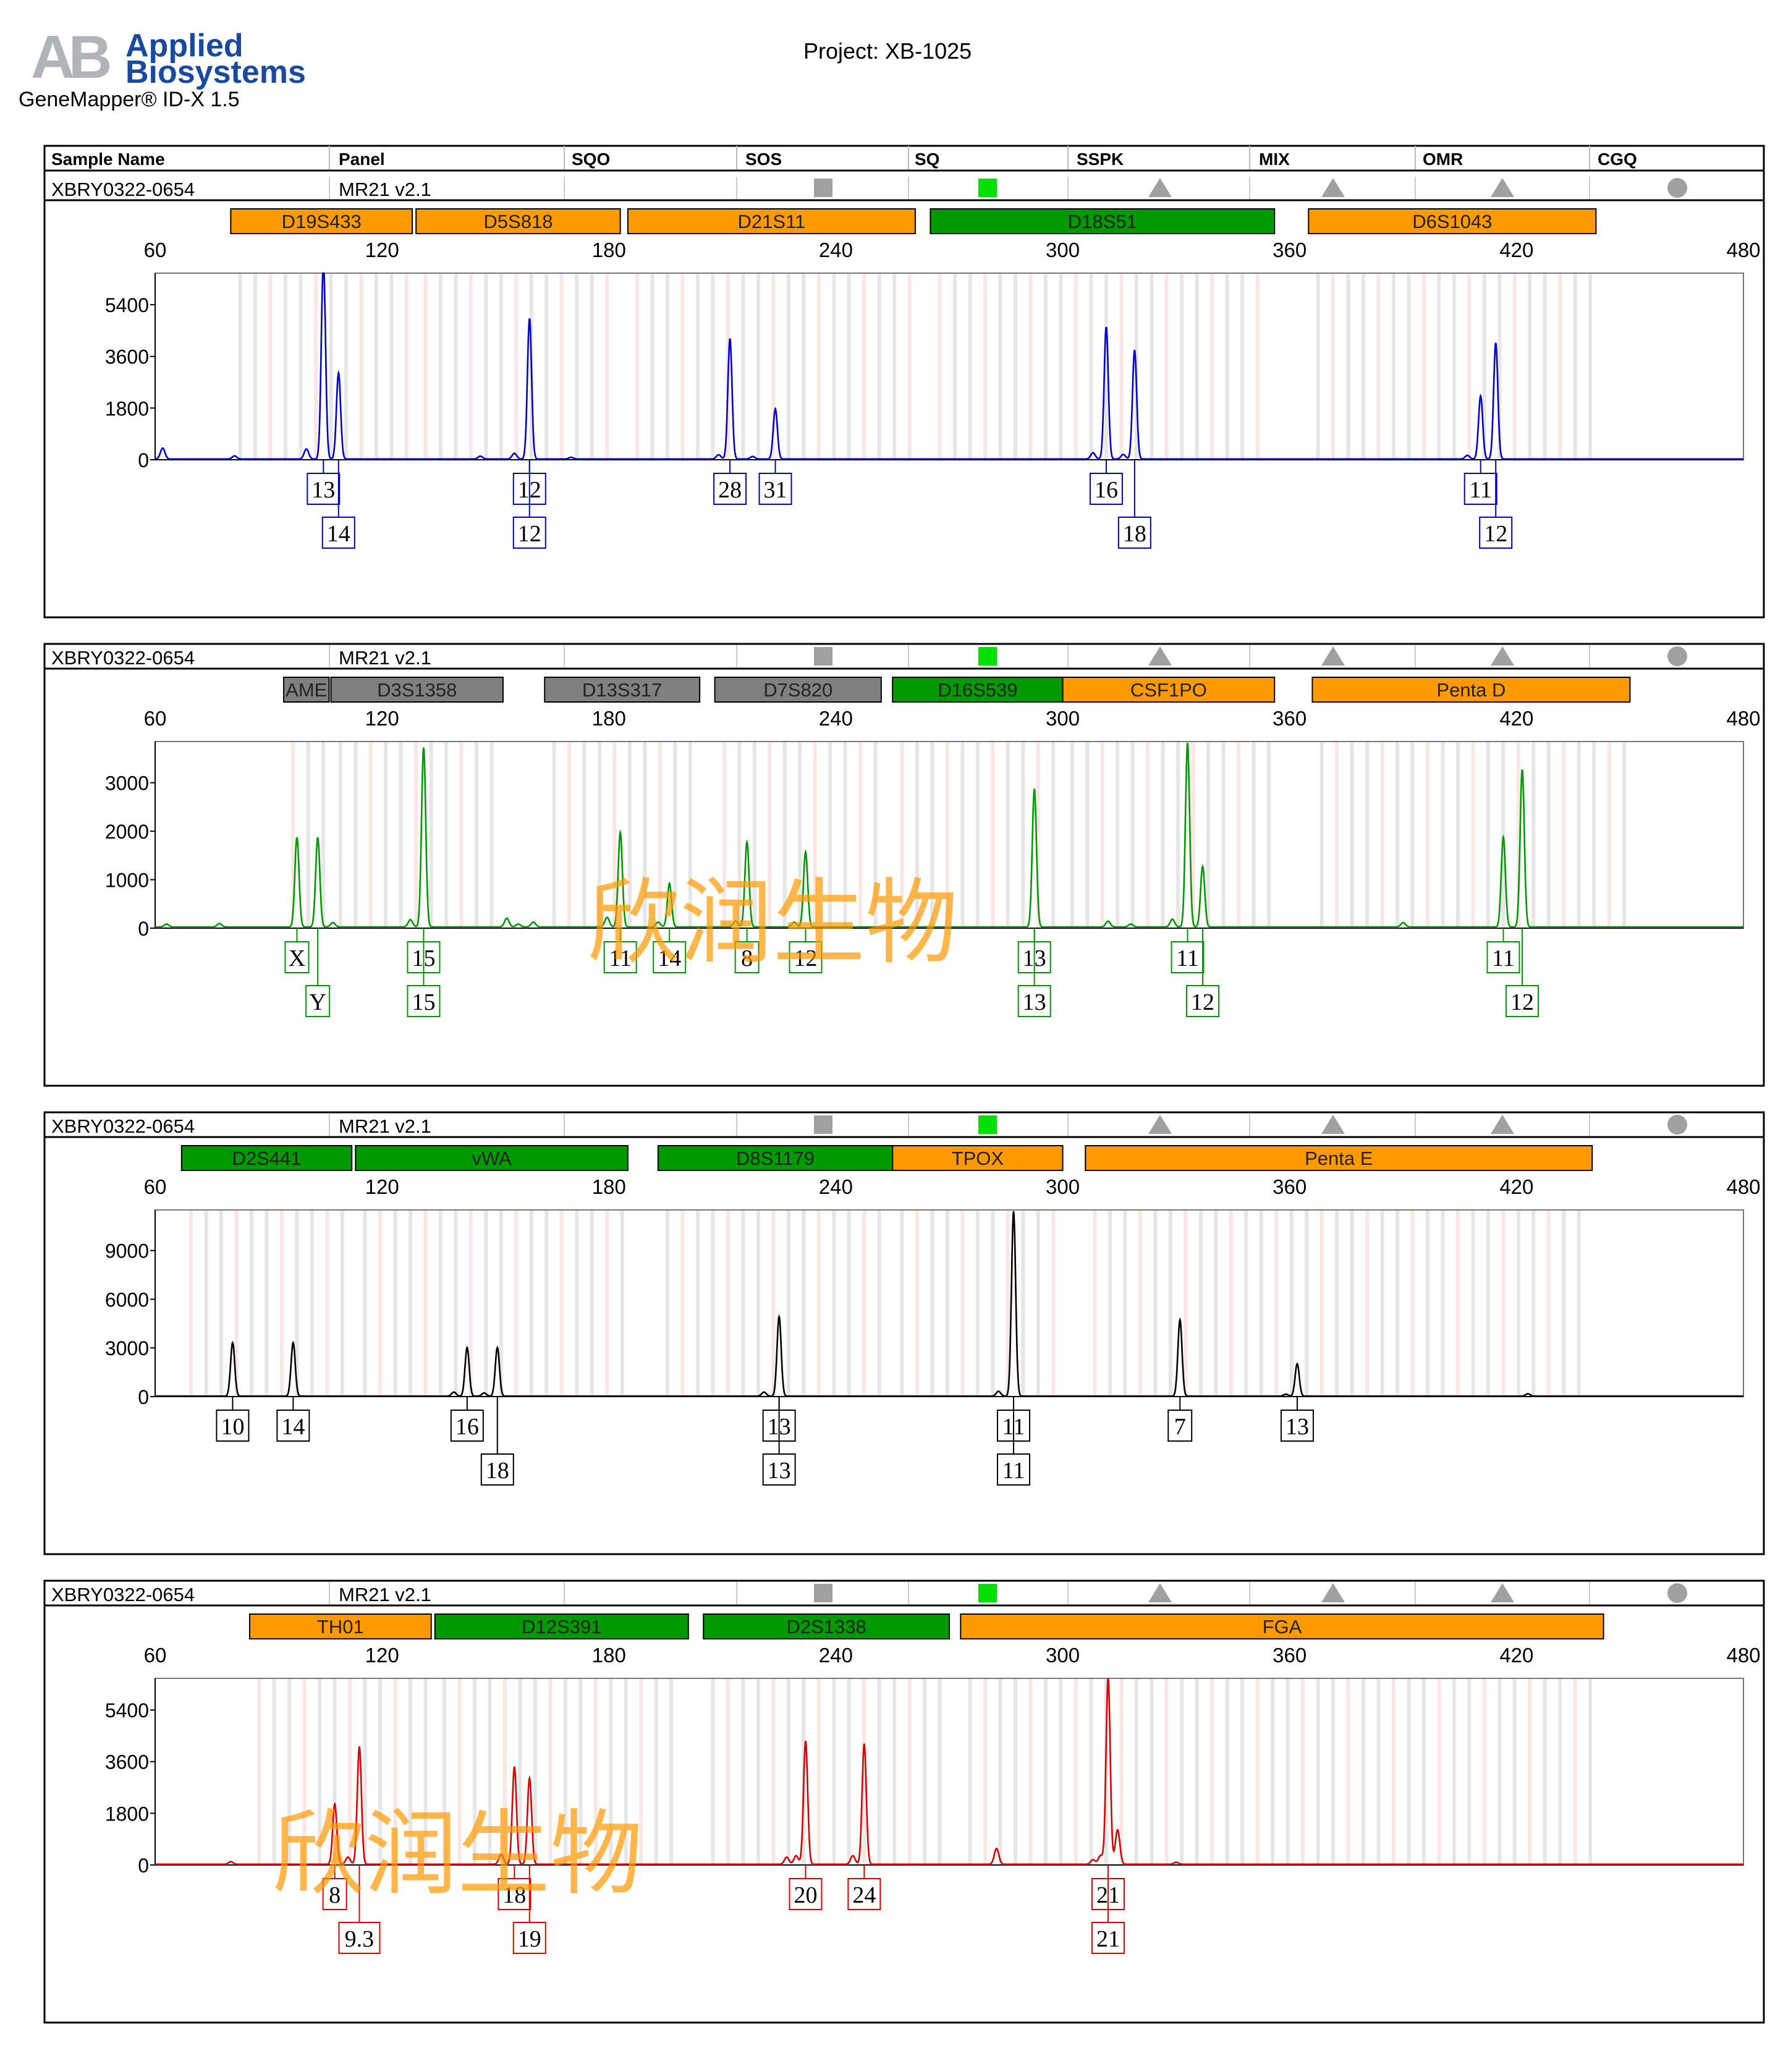 The width and height of the screenshot is (1783, 2072). I want to click on locus-d8s1179: D8S1179, so click(776, 1158).